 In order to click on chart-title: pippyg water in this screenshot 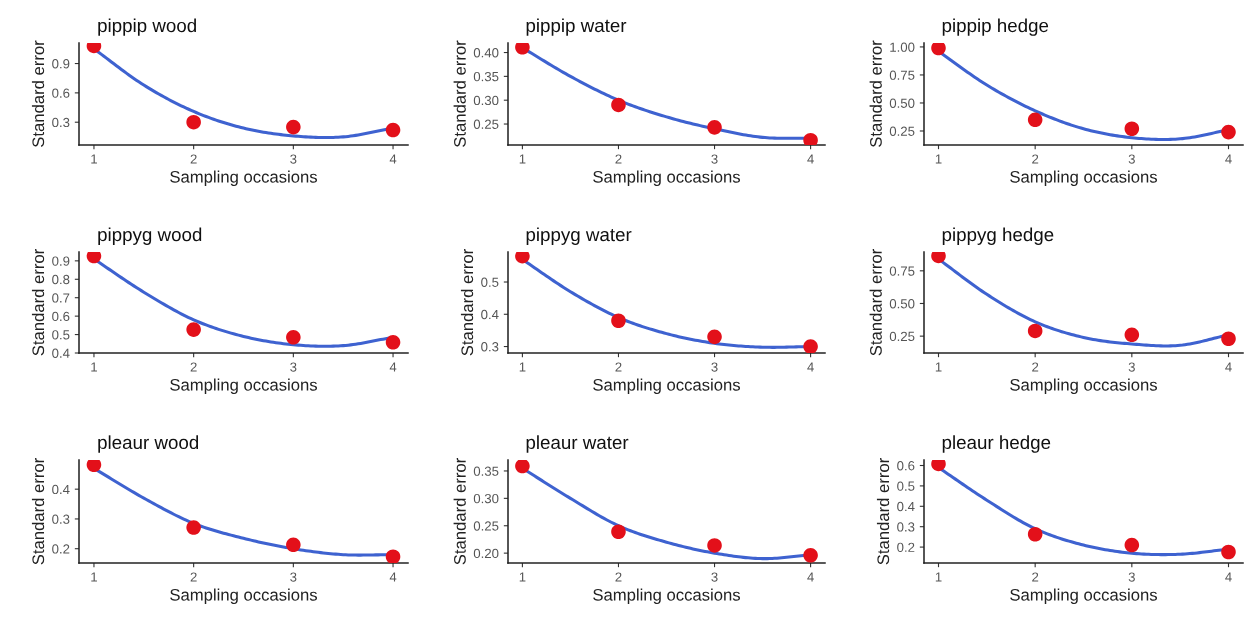, I will do `click(579, 236)`.